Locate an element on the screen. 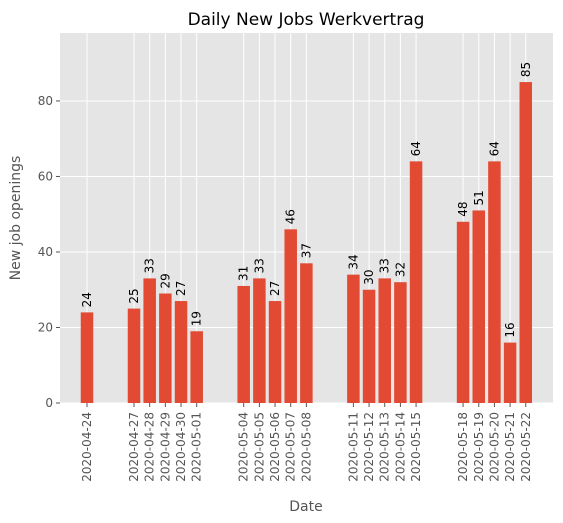 The image size is (563, 523). x-tick-label: 2020-05-06 is located at coordinates (275, 447).